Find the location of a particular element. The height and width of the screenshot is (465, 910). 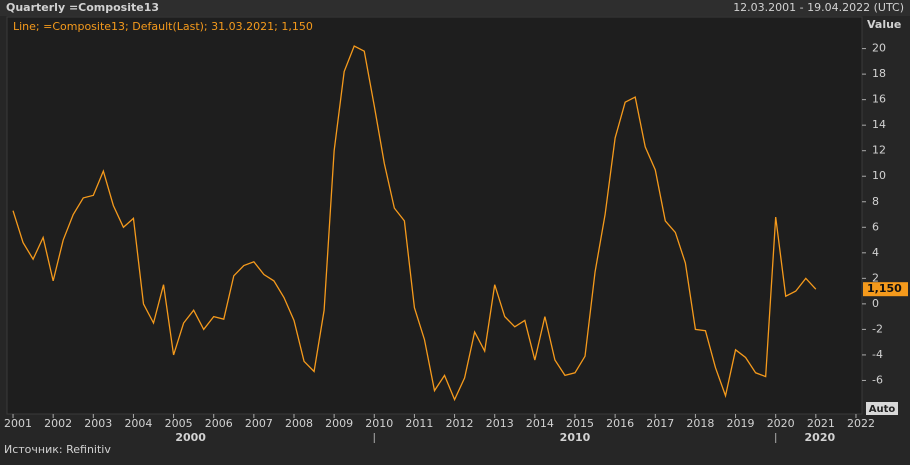

x-tick-label: 2020 is located at coordinates (781, 423).